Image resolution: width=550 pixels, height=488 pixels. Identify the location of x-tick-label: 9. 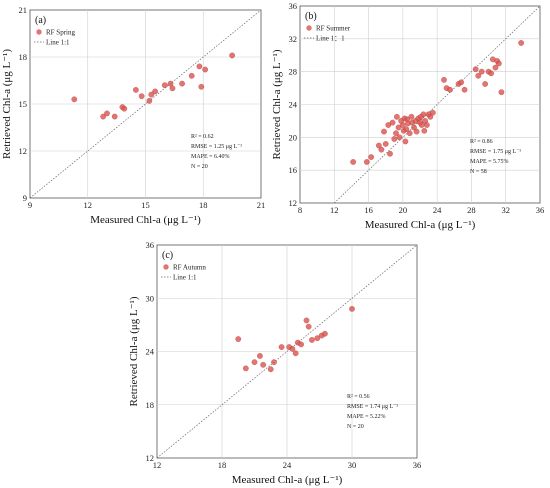
(30, 205).